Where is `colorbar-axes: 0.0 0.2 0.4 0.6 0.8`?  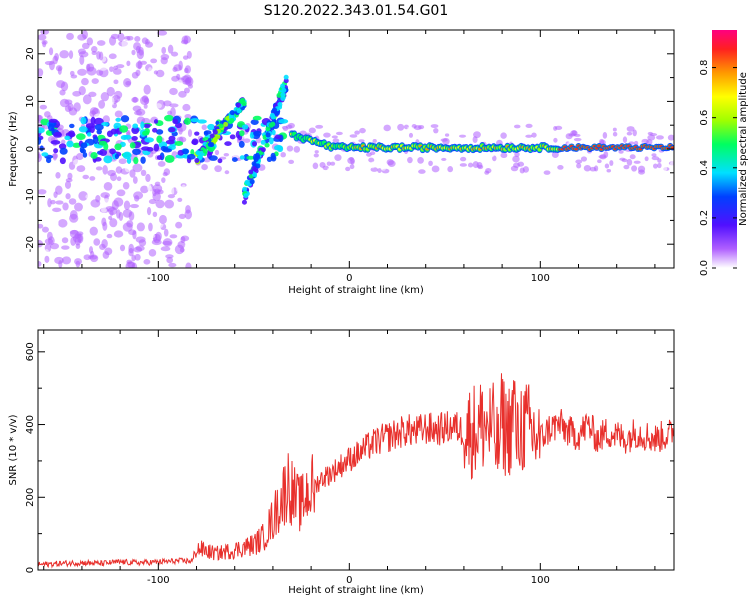
colorbar-axes: 0.0 0.2 0.4 0.6 0.8 is located at coordinates (718, 168).